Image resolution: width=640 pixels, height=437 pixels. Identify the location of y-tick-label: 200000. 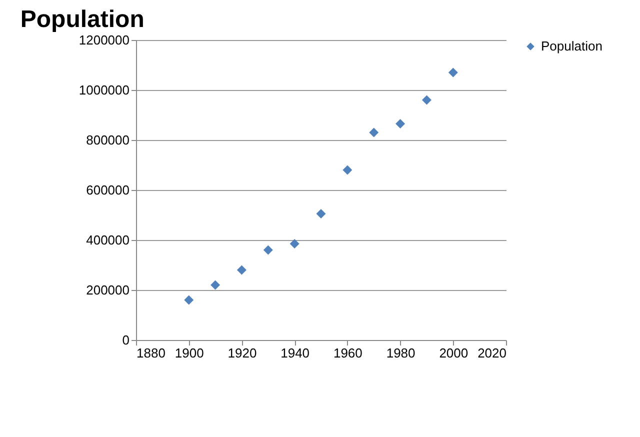
(108, 290).